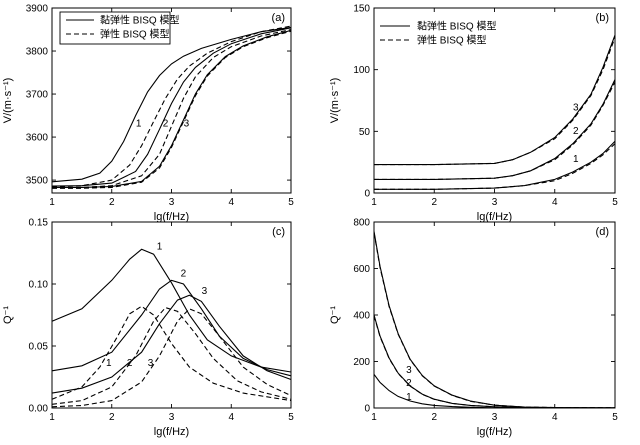 Image resolution: width=640 pixels, height=445 pixels. Describe the element at coordinates (37, 138) in the screenshot. I see `y-tick-label: 3600` at that location.